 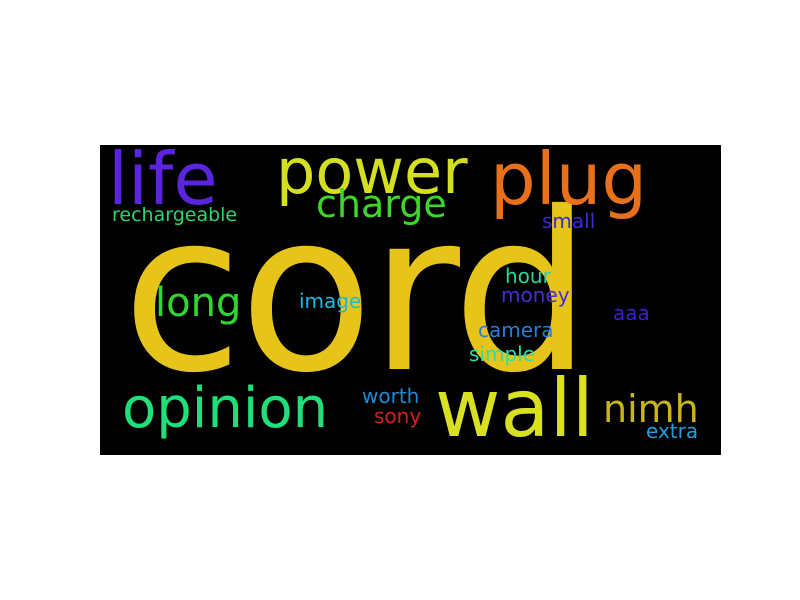 What do you see at coordinates (175, 215) in the screenshot?
I see `word-rechargeable: rechargeable` at bounding box center [175, 215].